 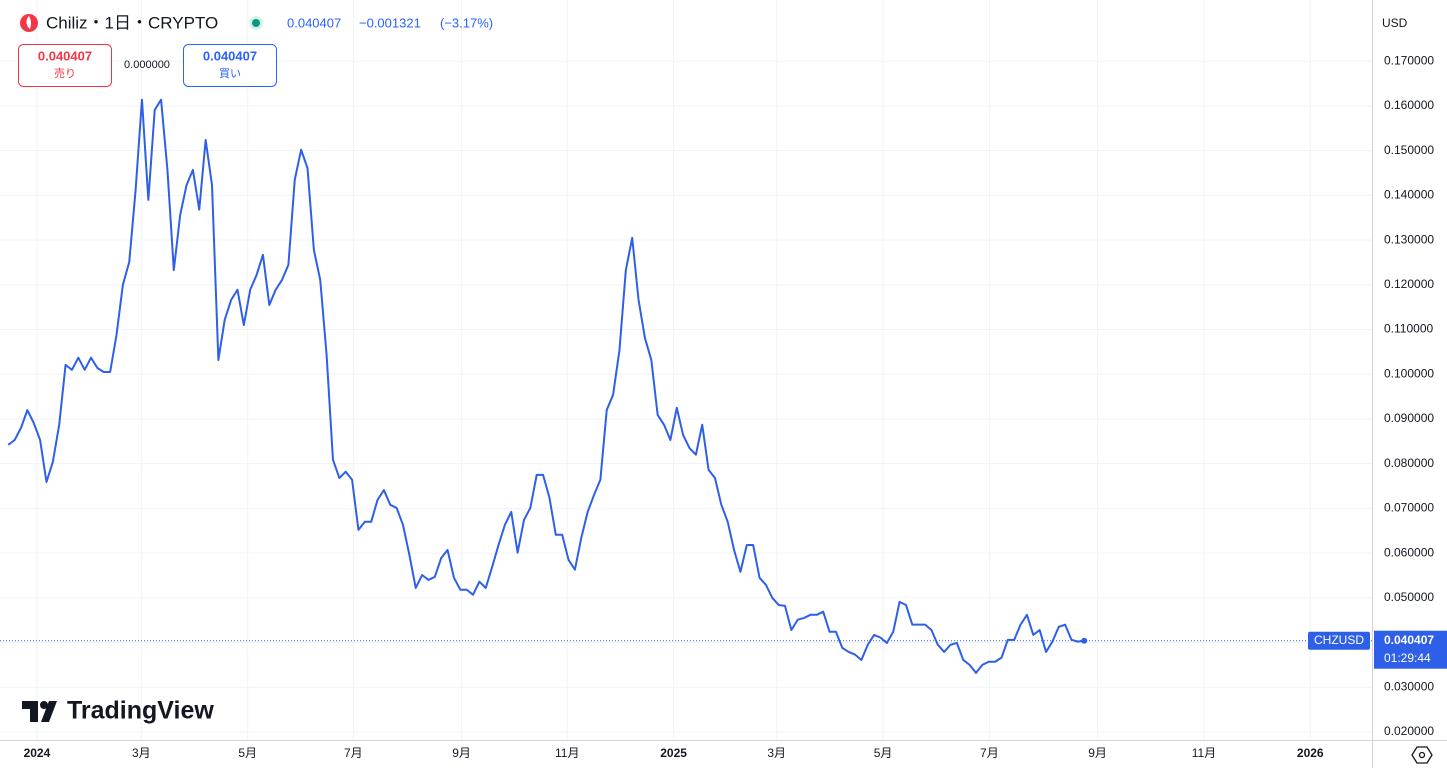 I want to click on buy-button, so click(x=230, y=65).